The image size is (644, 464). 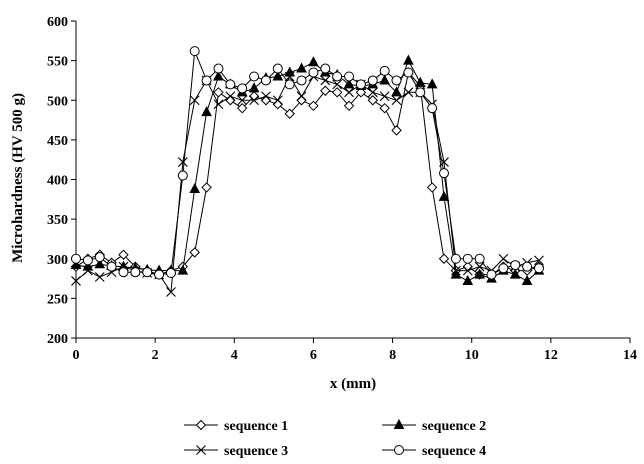 What do you see at coordinates (630, 355) in the screenshot?
I see `x-tick-label: 14` at bounding box center [630, 355].